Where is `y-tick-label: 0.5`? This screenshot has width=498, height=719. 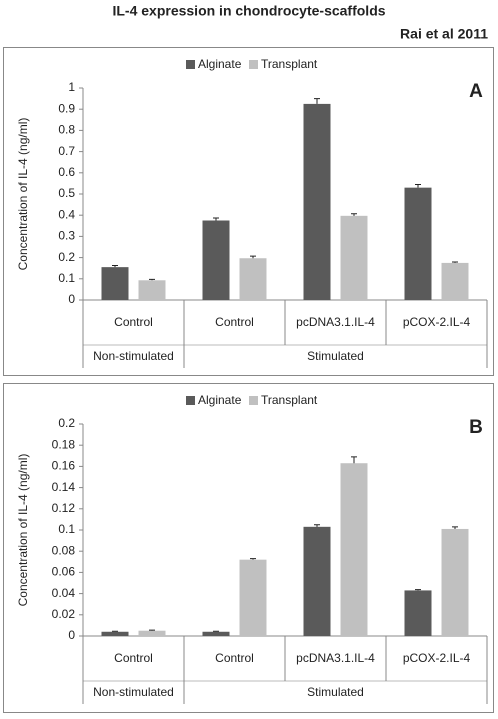 y-tick-label: 0.5 is located at coordinates (66, 193).